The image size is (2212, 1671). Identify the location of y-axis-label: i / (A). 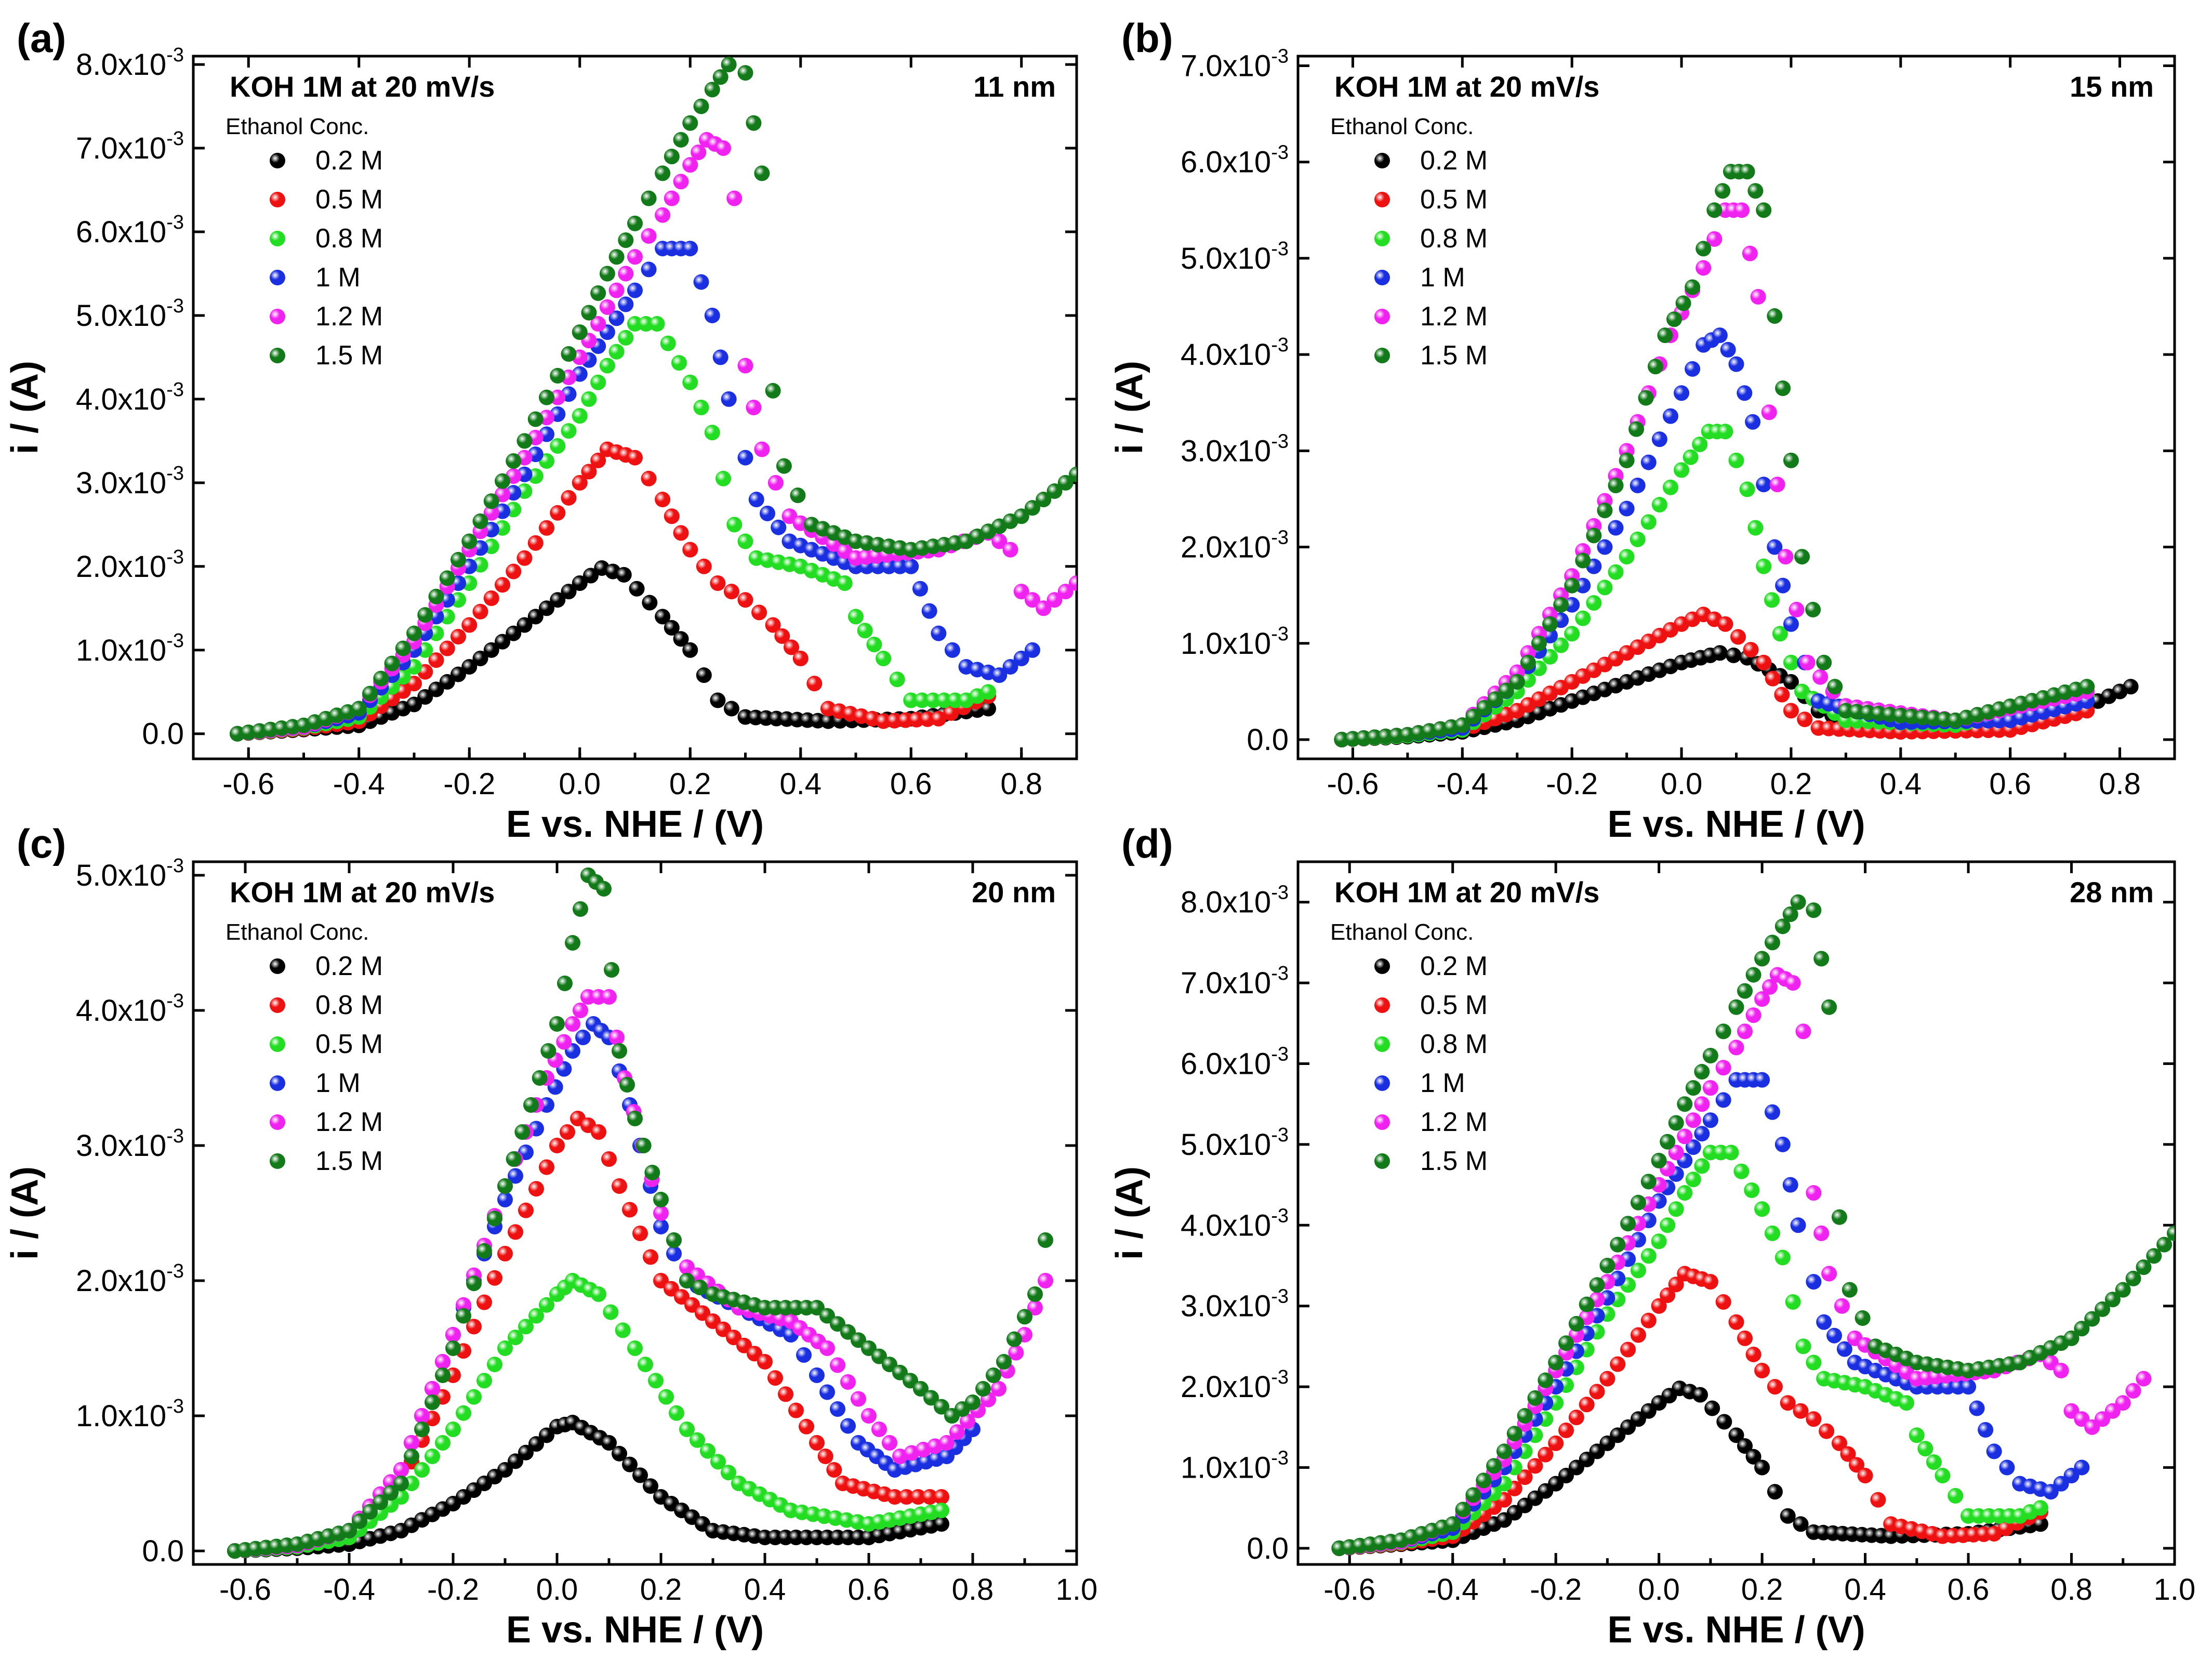
(25, 1213).